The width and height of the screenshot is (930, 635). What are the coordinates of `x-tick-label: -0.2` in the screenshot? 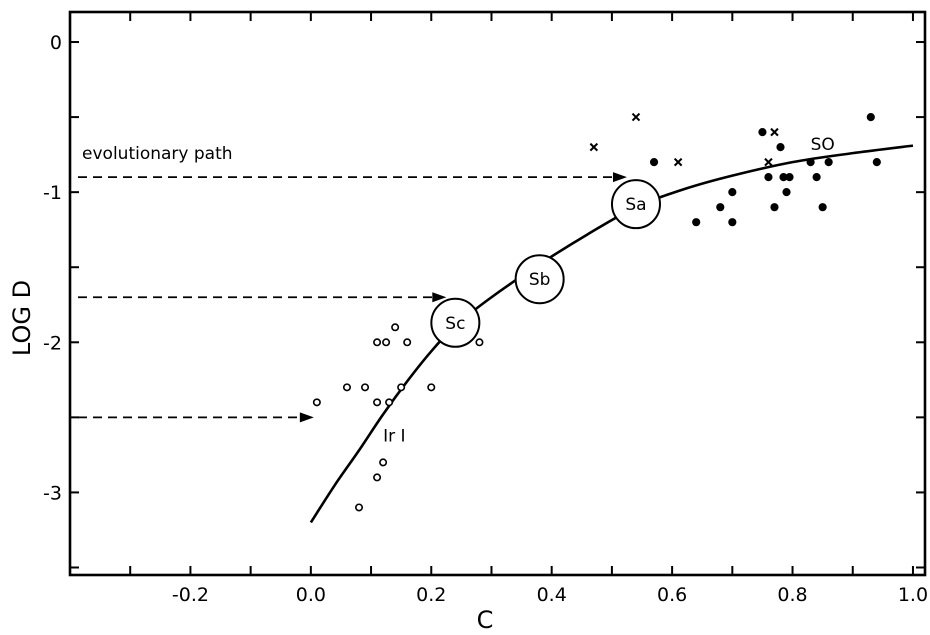 It's located at (190, 595).